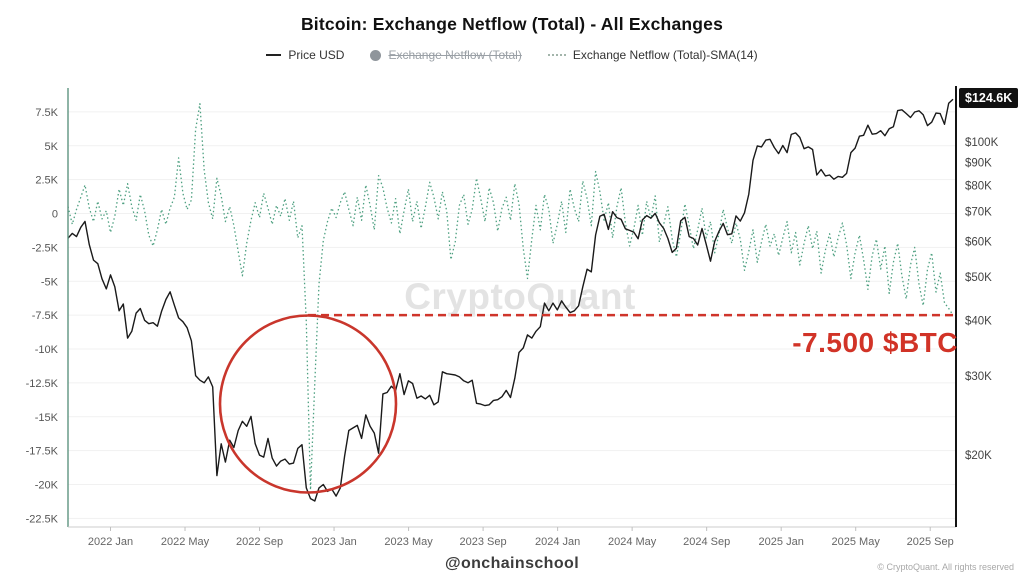  What do you see at coordinates (316, 55) in the screenshot?
I see `legend-price-label: Price USD` at bounding box center [316, 55].